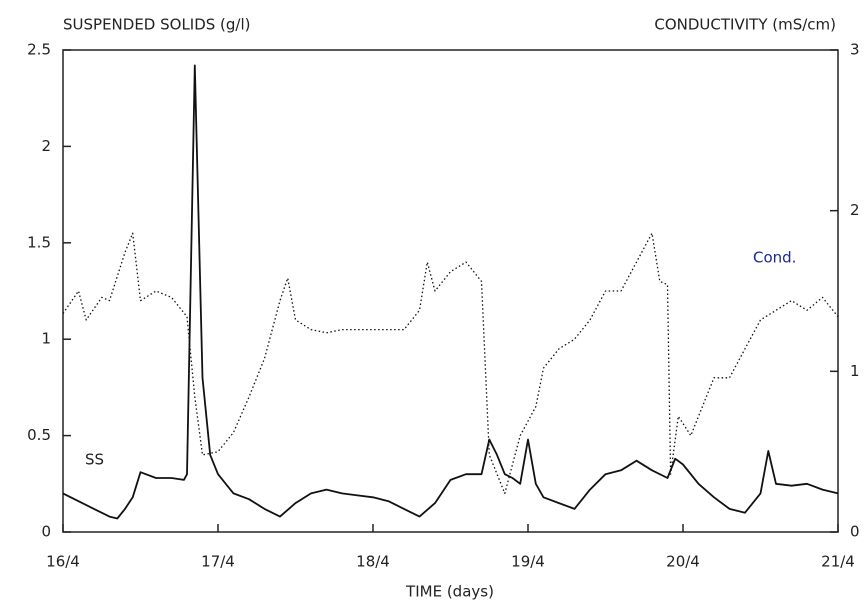 The image size is (868, 604). I want to click on series-label: Cond., so click(774, 258).